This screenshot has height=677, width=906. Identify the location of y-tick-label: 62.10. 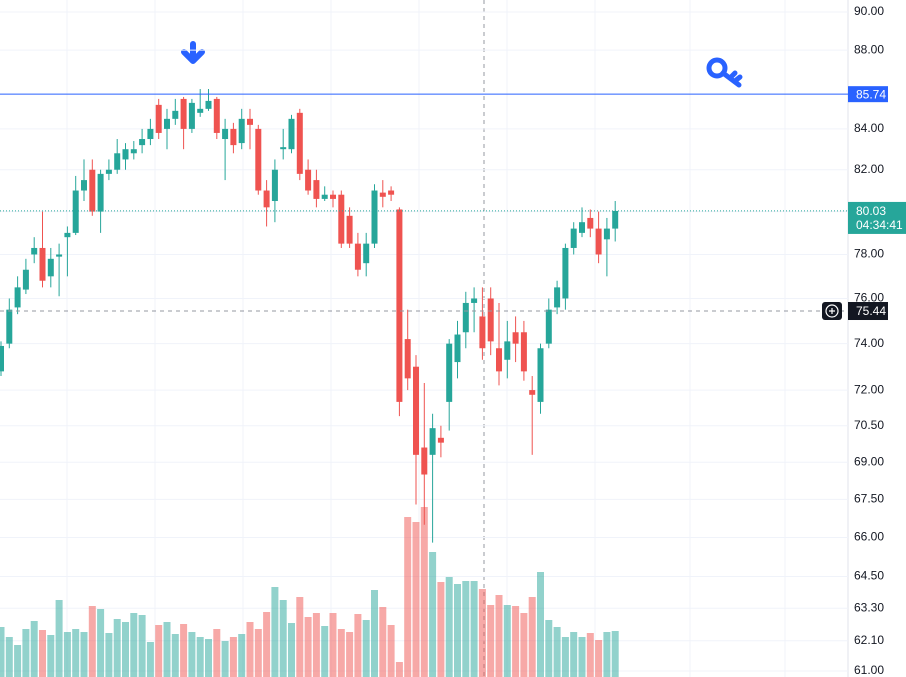
(869, 640).